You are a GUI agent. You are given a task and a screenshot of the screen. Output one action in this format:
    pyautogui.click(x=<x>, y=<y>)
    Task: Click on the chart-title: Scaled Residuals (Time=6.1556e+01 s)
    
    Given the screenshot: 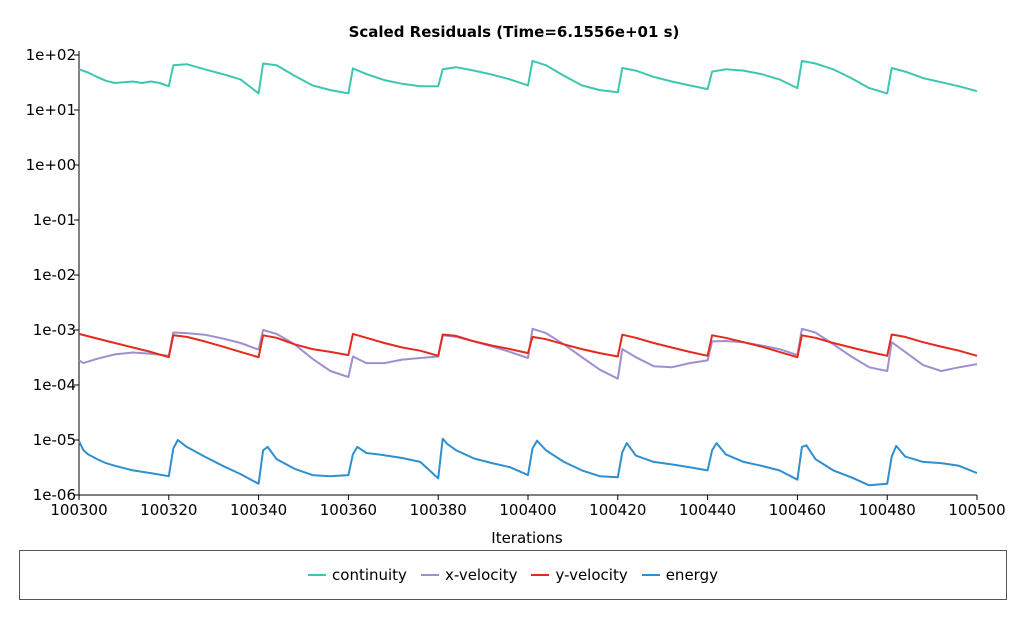 What is the action you would take?
    pyautogui.click(x=514, y=32)
    